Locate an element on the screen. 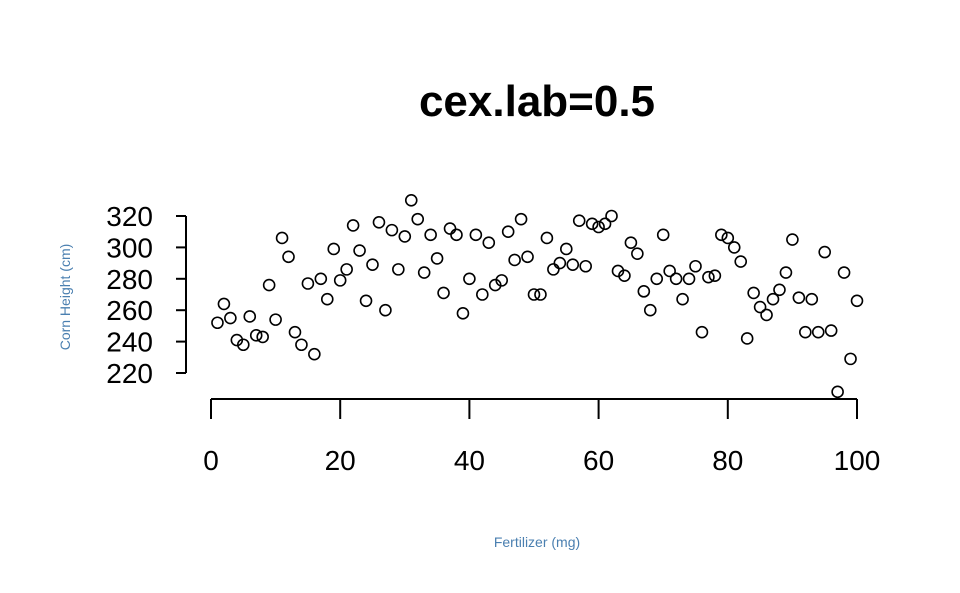  y-tick-label: 260 is located at coordinates (129, 310).